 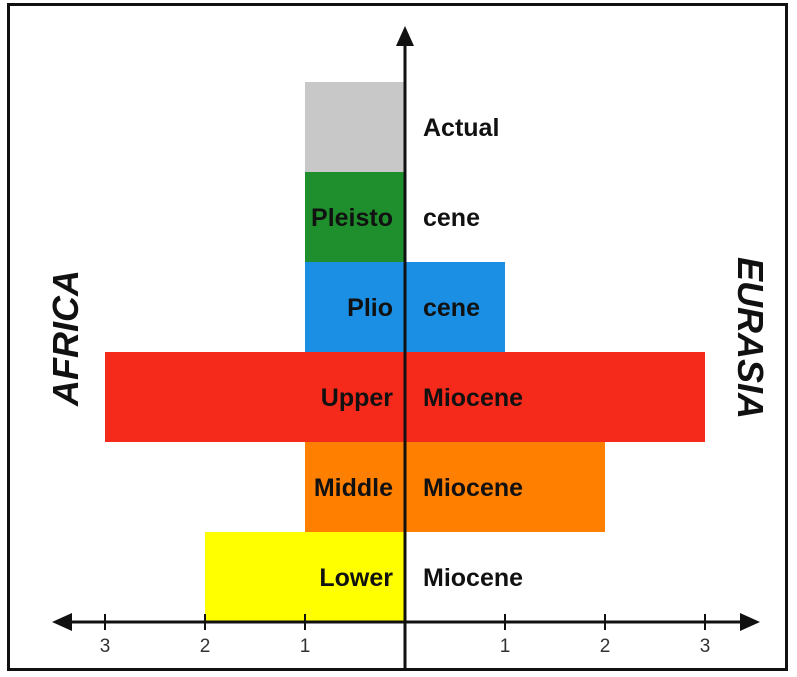 I want to click on y-axis-up-arrow, so click(x=405, y=36).